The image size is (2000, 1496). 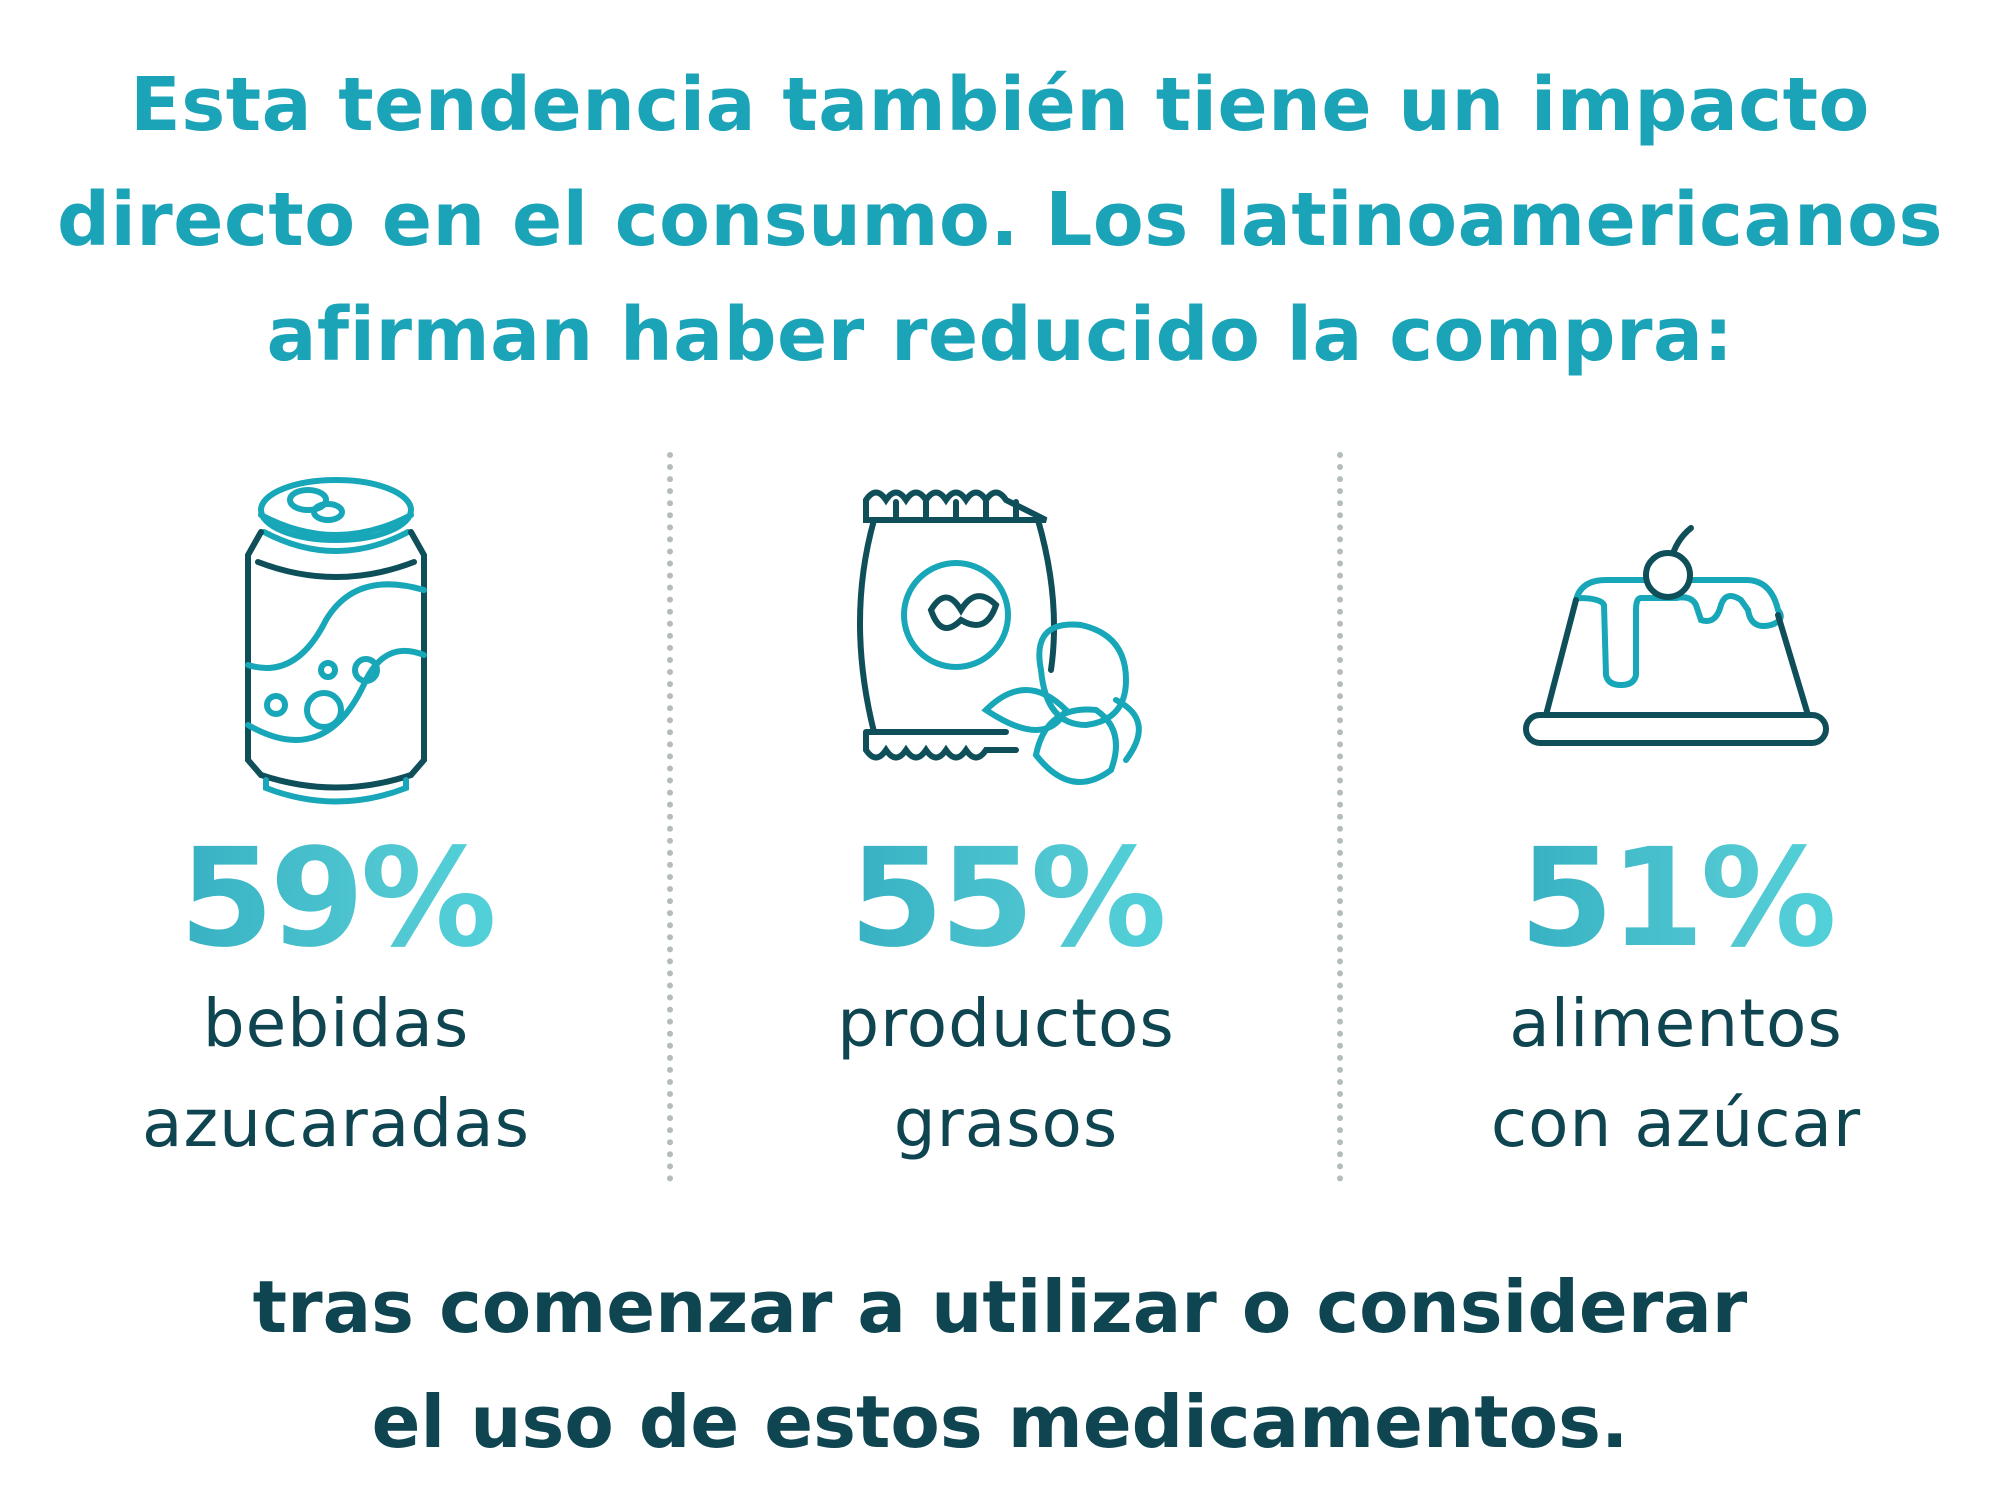 I want to click on stat-label: grasos, so click(x=1006, y=1123).